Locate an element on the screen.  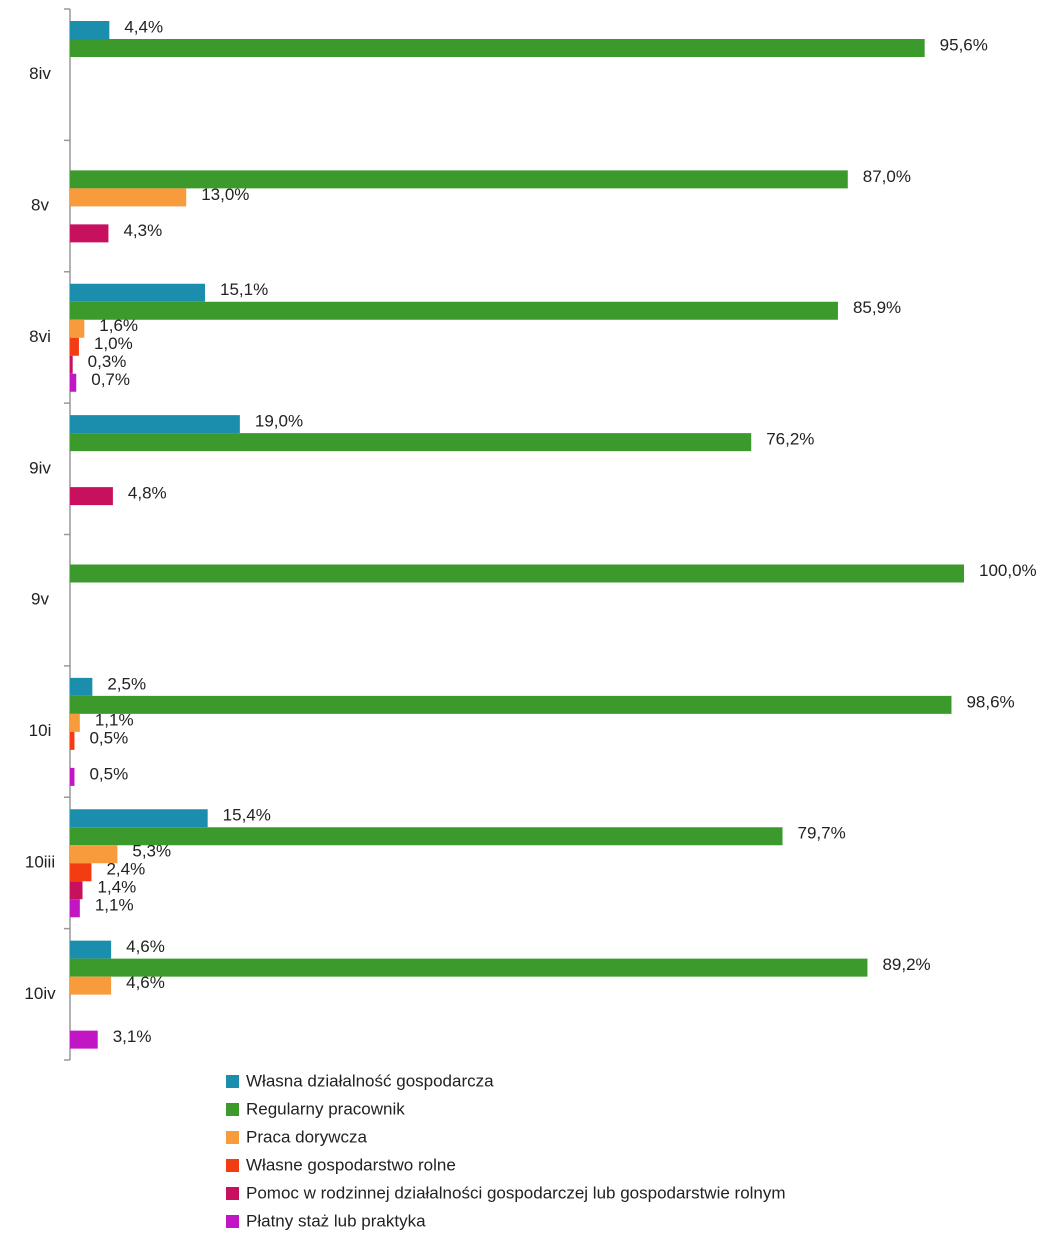
value-label: 0,7% is located at coordinates (110, 379).